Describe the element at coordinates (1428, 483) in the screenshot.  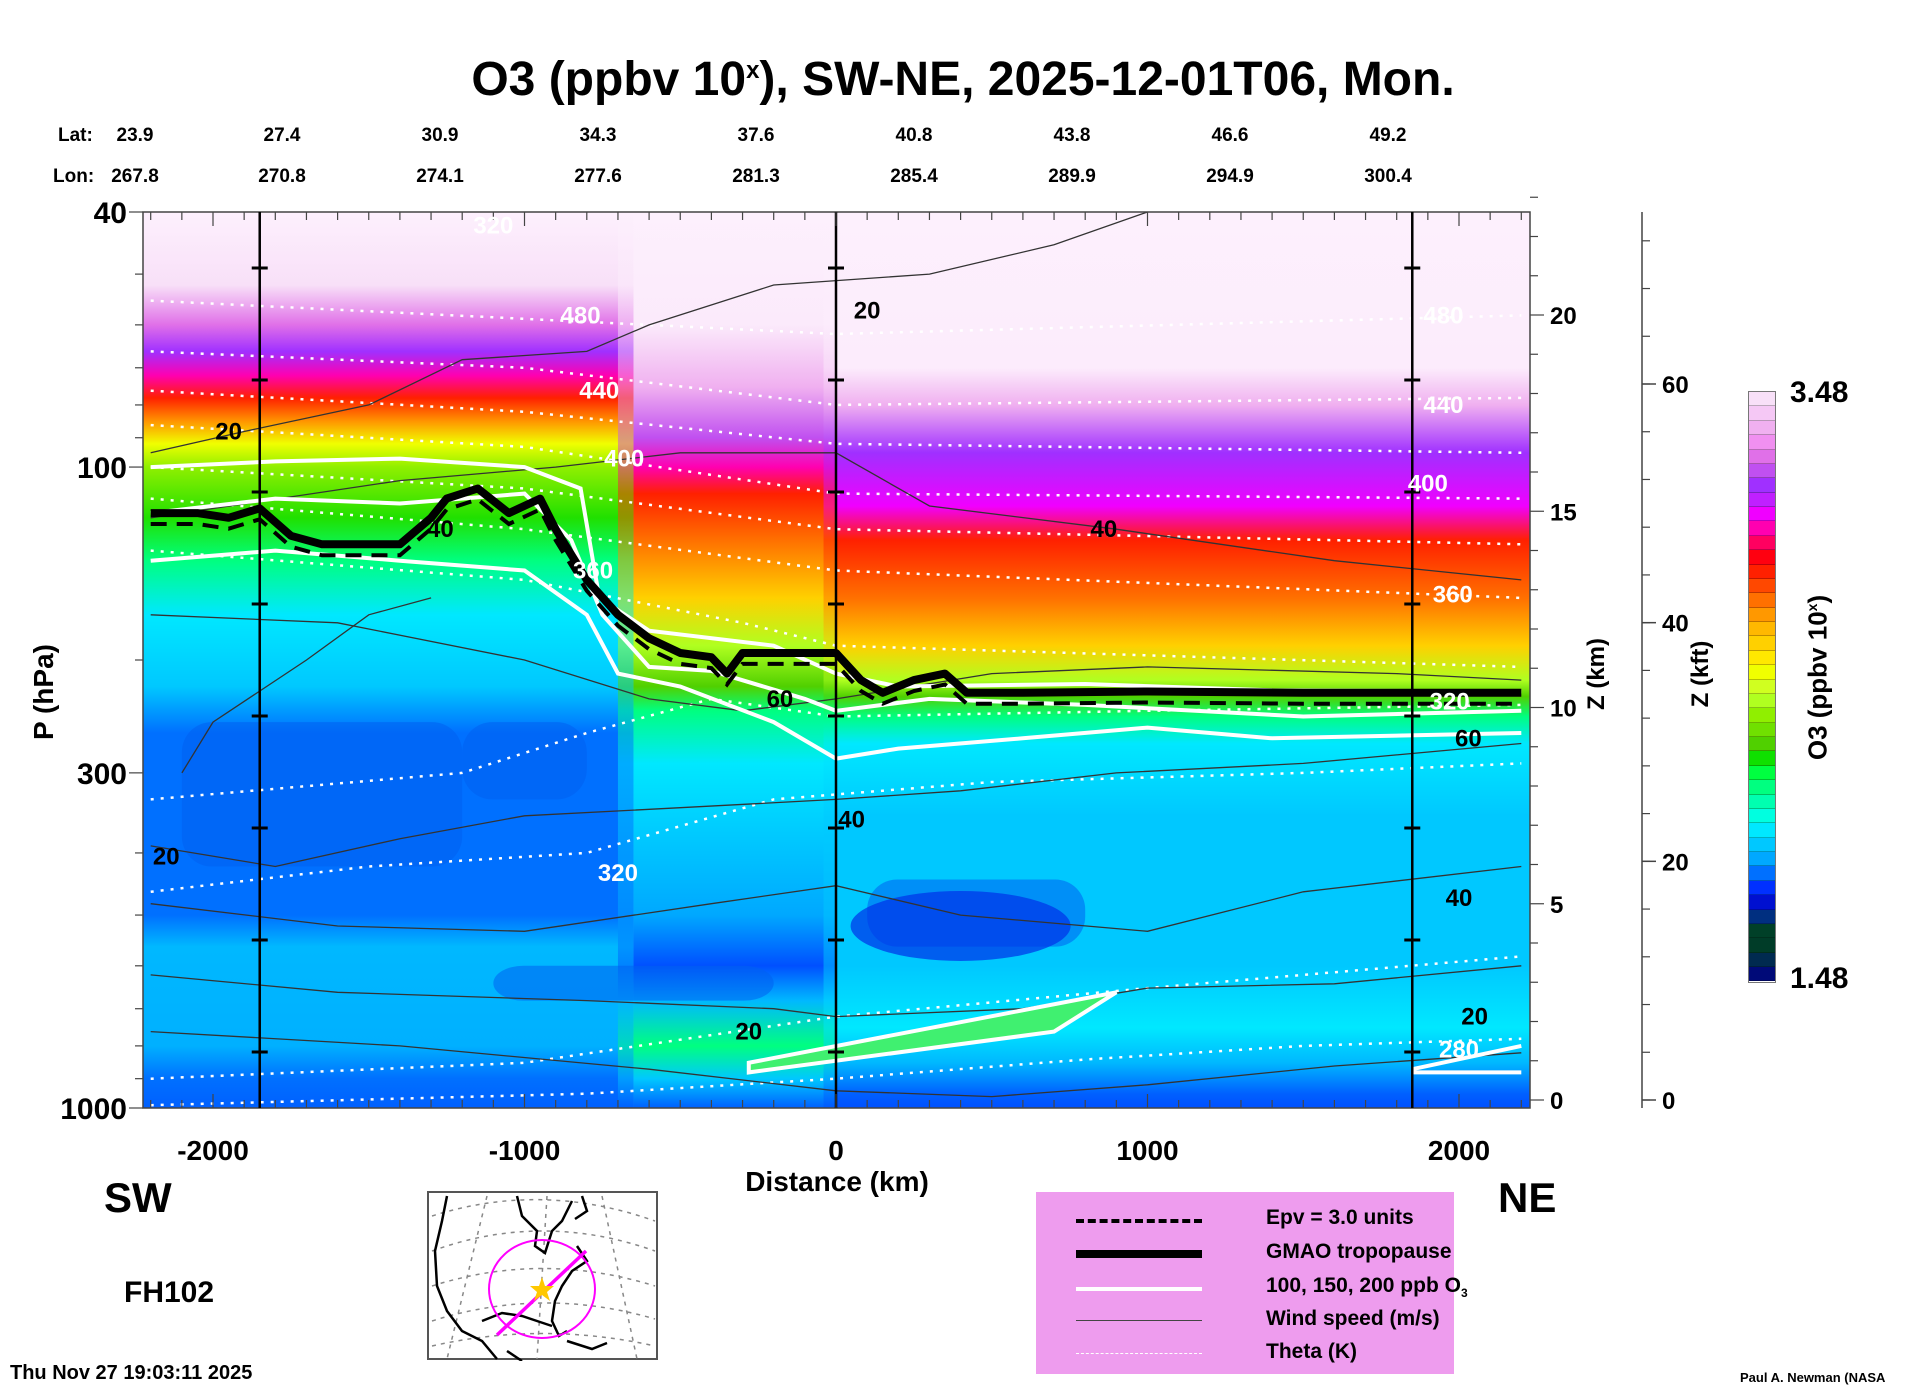
I see `theta-contour-label: 400` at that location.